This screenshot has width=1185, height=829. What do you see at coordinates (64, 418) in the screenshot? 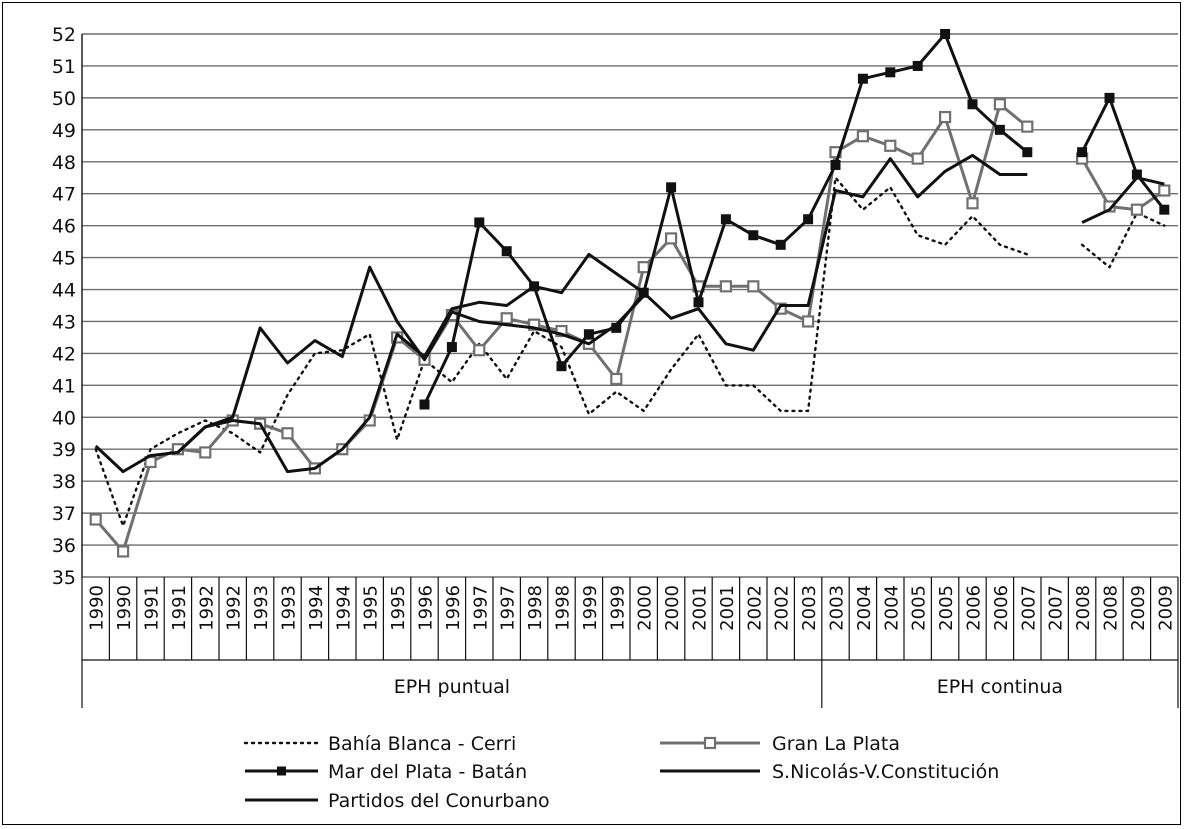
I see `y-tick-label: 40` at bounding box center [64, 418].